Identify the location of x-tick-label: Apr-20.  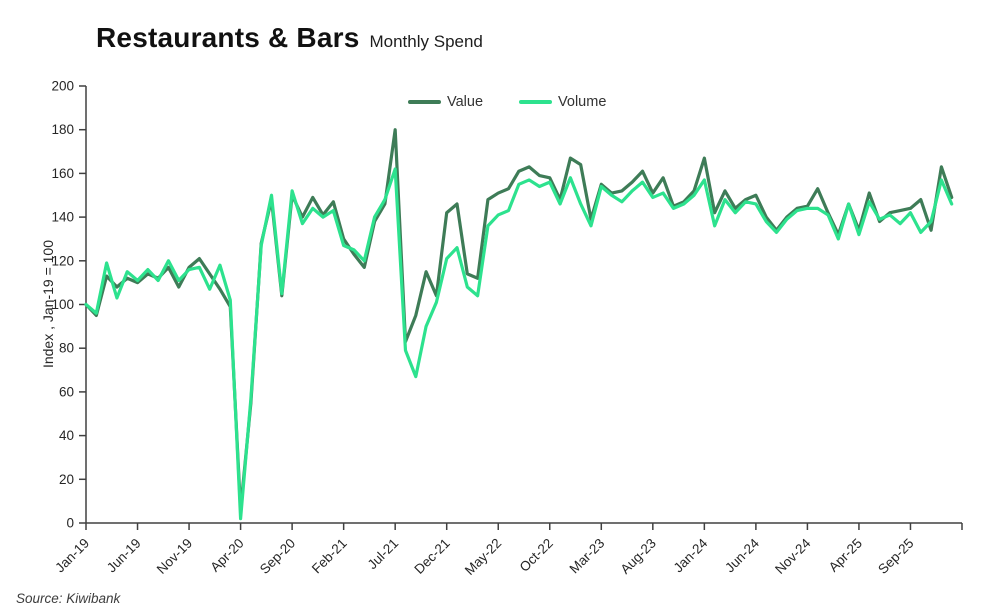
(226, 555).